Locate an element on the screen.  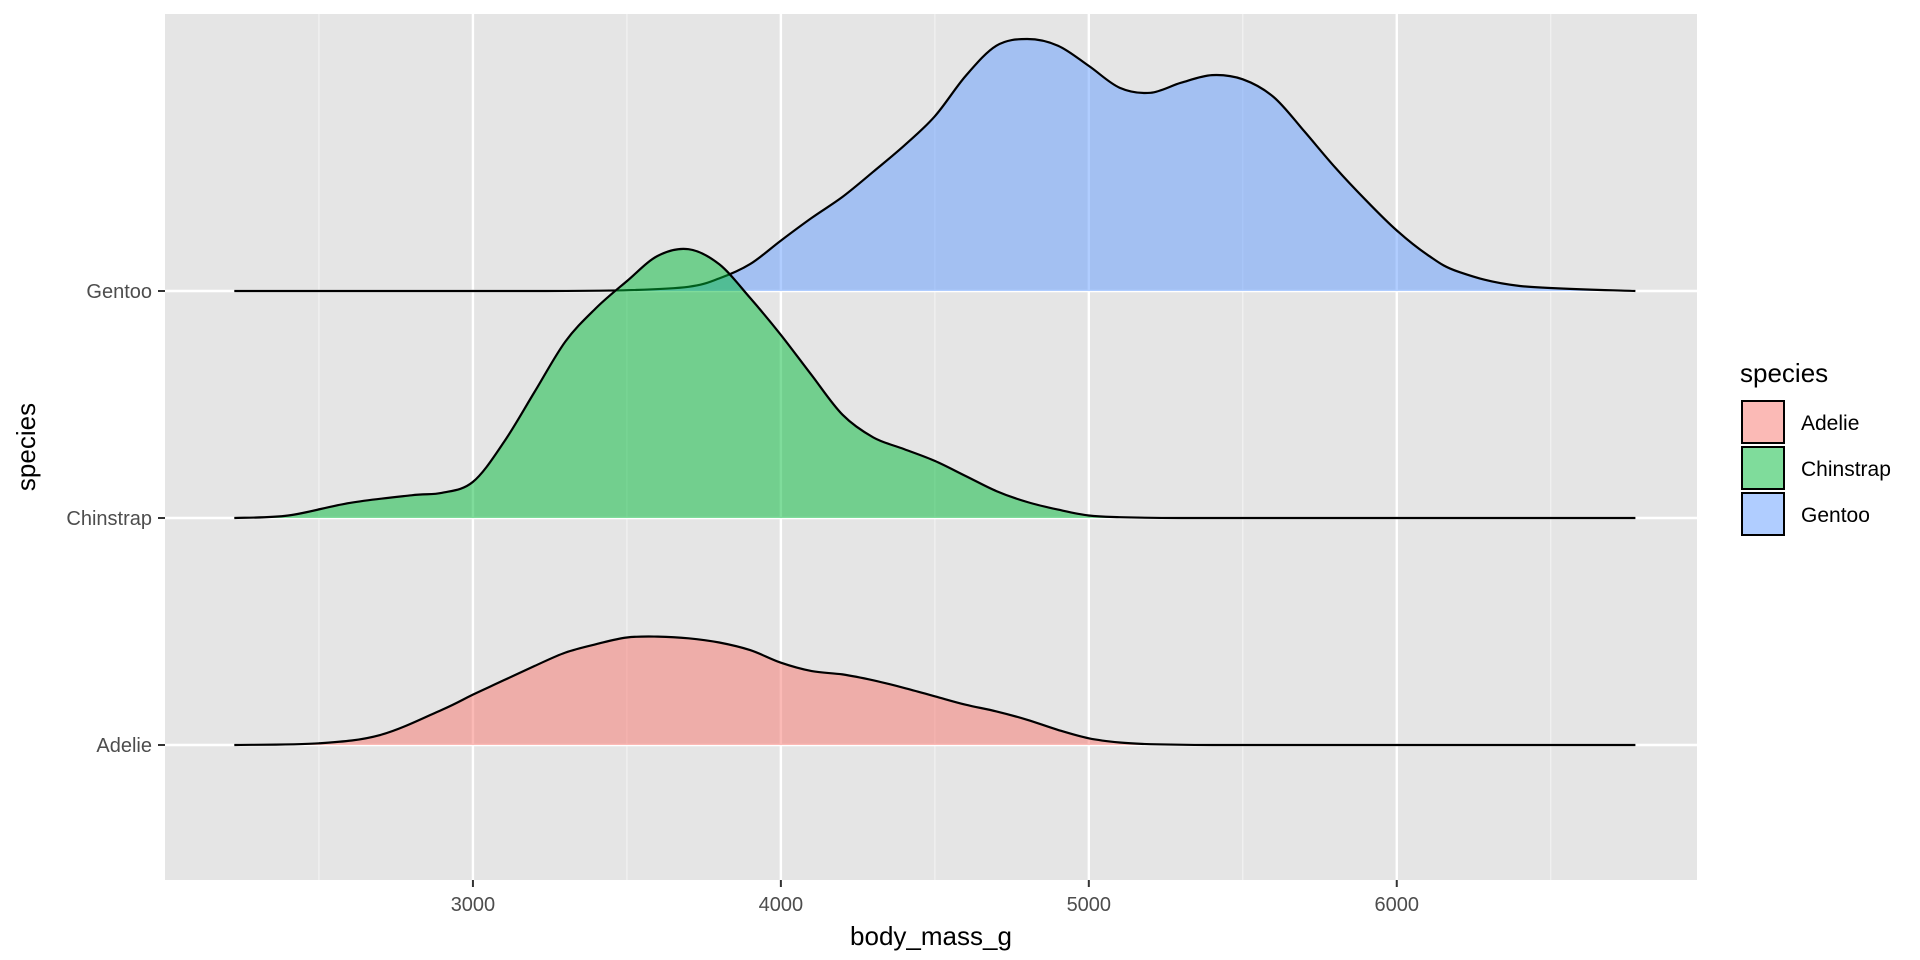
x-tick-label: 3000 is located at coordinates (473, 905).